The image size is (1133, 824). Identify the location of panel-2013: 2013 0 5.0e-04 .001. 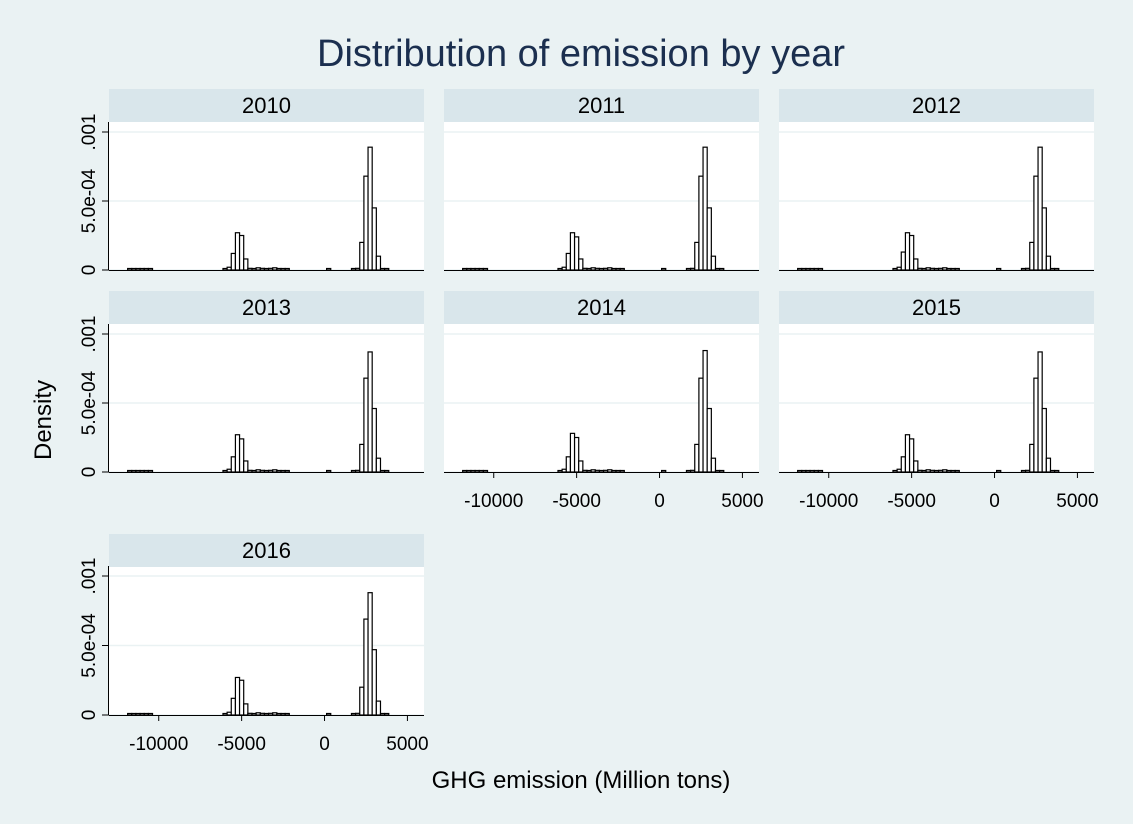
(251, 384).